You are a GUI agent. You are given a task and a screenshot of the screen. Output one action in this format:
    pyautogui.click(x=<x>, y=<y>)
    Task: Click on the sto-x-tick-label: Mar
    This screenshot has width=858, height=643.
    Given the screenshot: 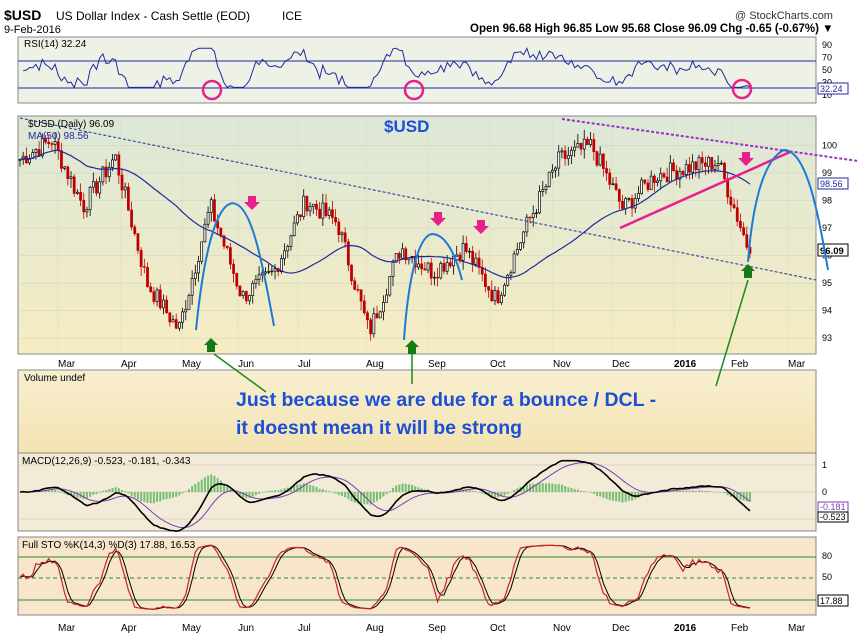 What is the action you would take?
    pyautogui.click(x=67, y=628)
    